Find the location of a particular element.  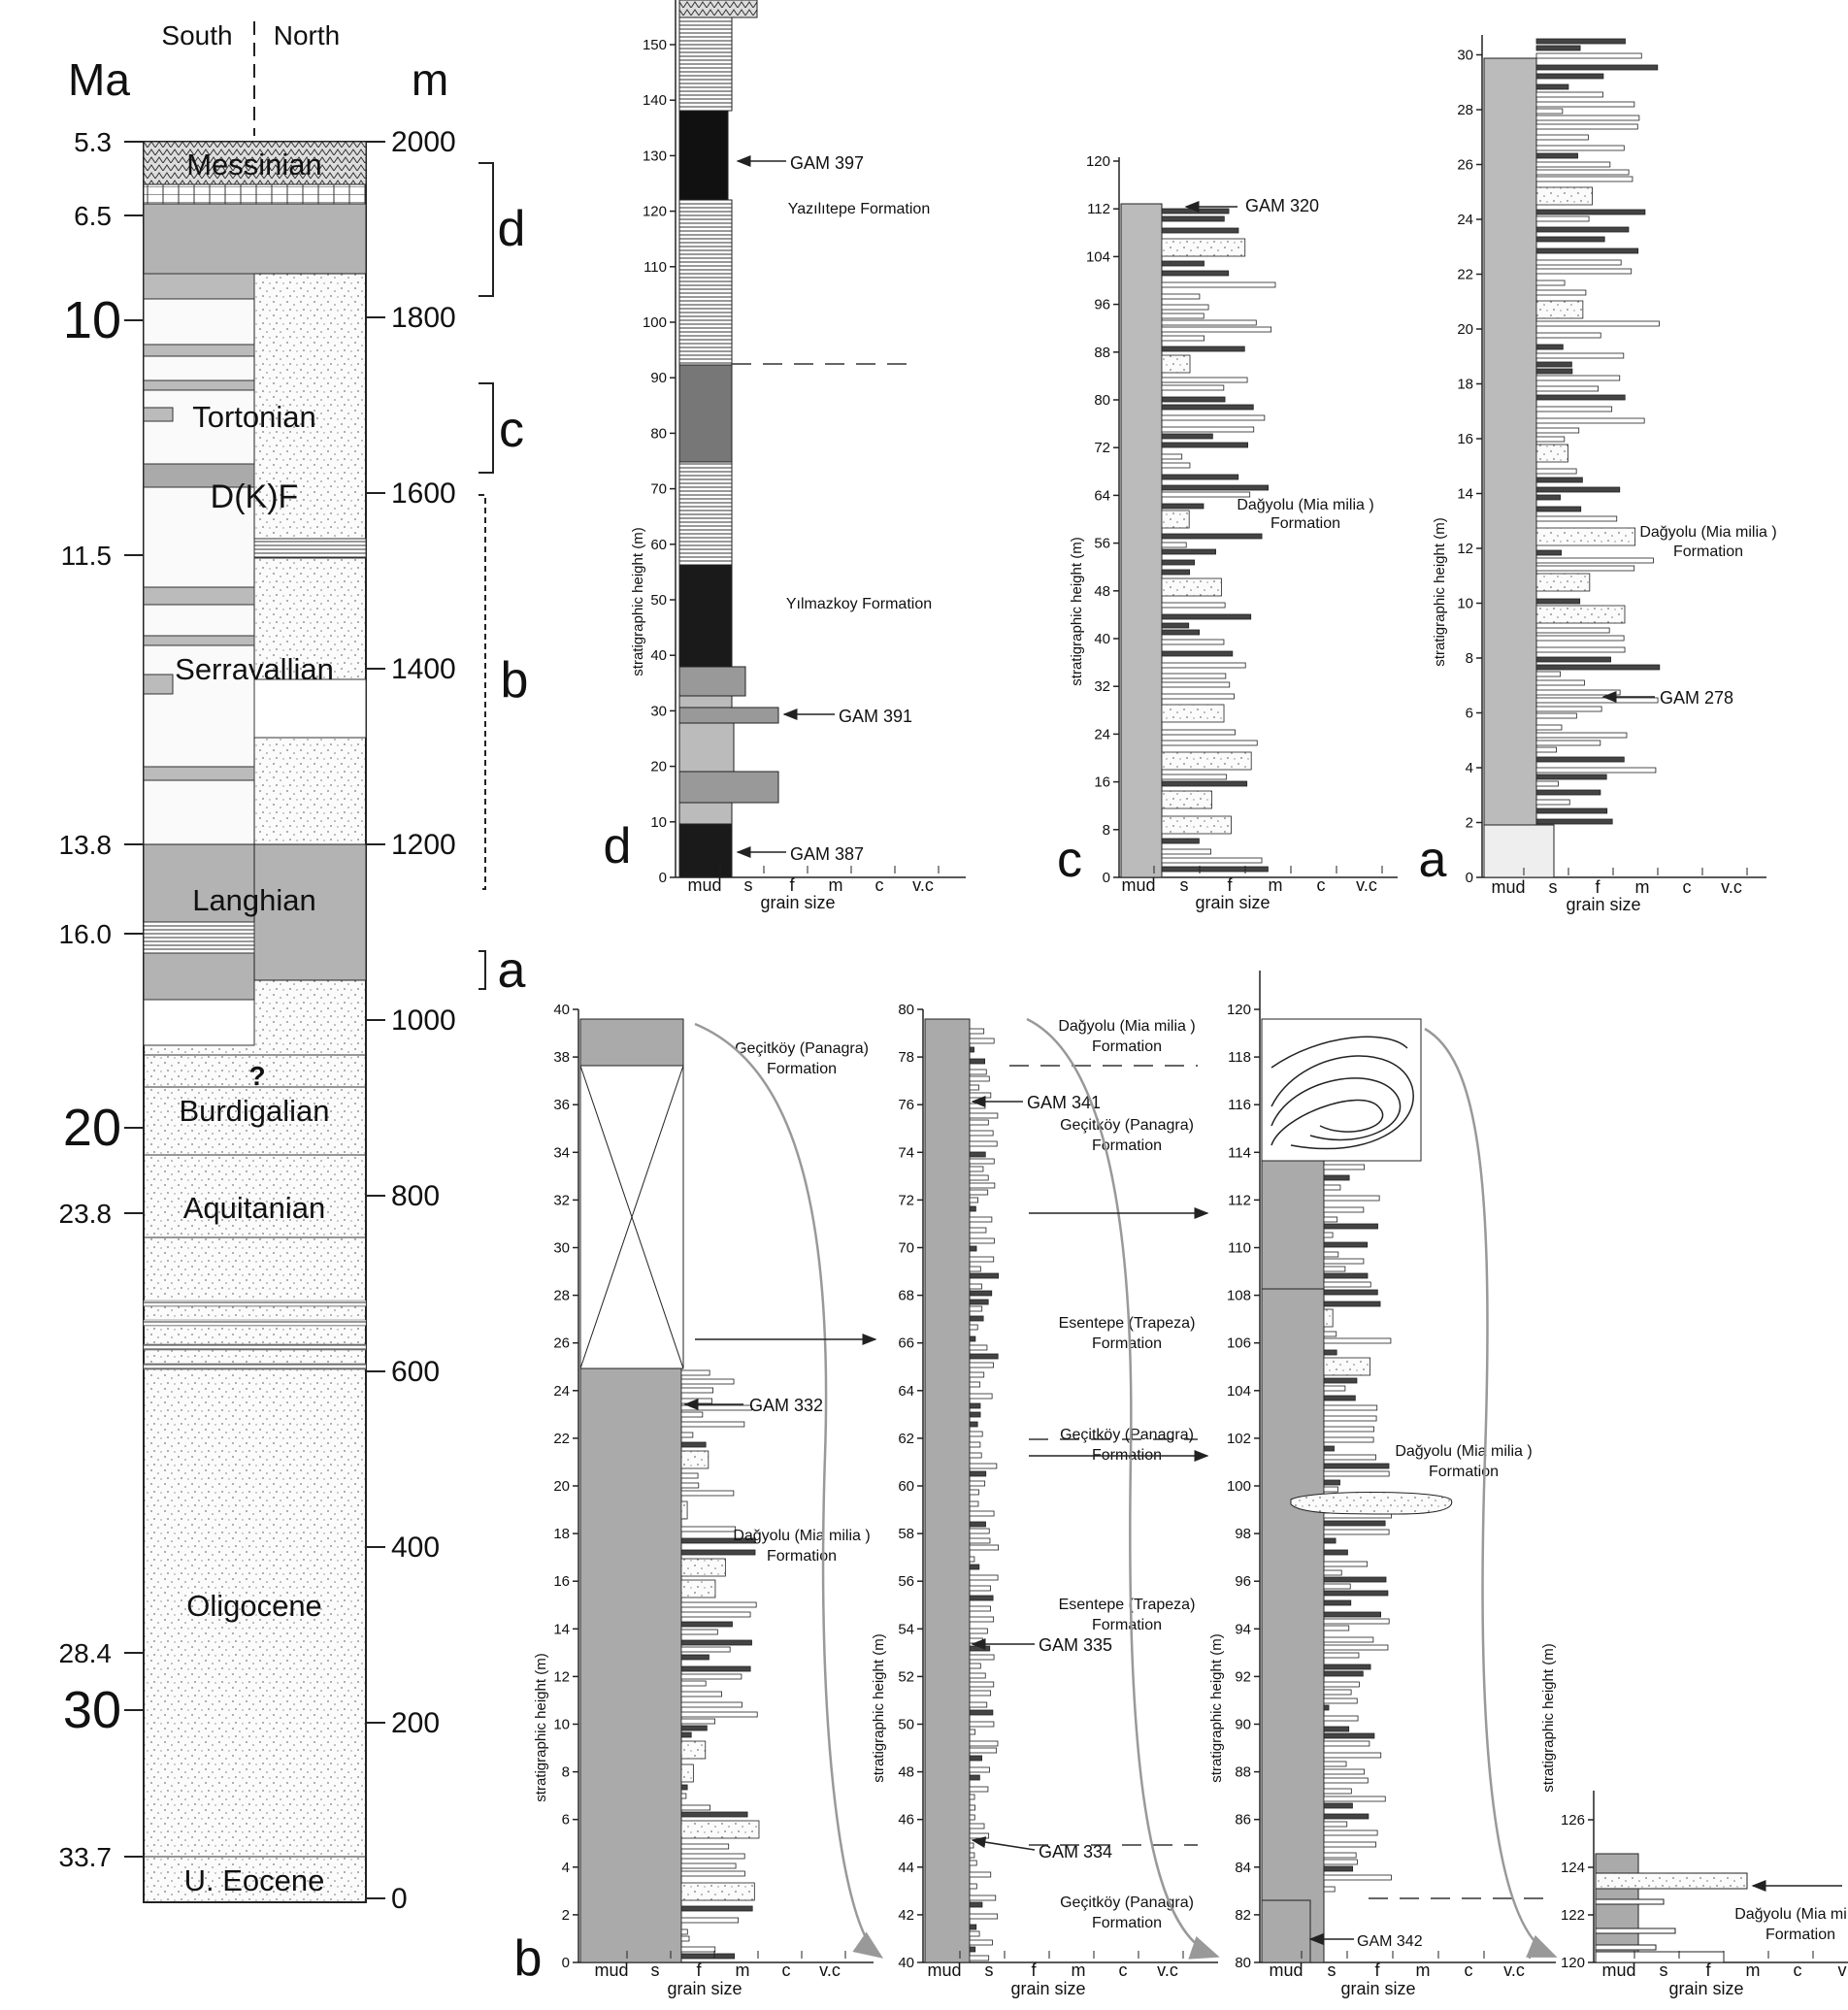

formation-label: Yazılıtepe Formation is located at coordinates (859, 209).